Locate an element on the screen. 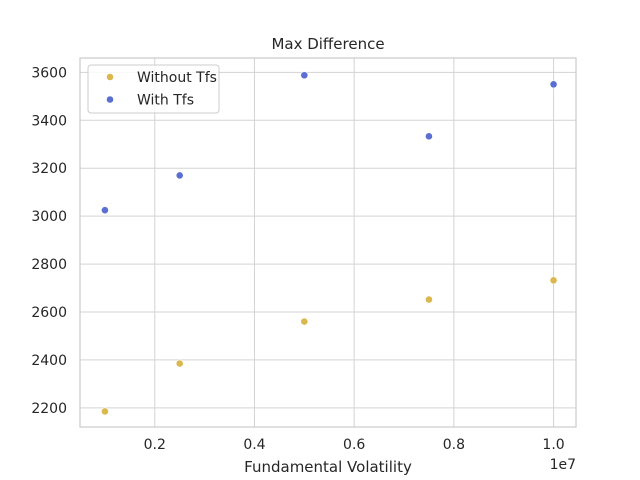  y-tick-label: 3600 is located at coordinates (49, 73).